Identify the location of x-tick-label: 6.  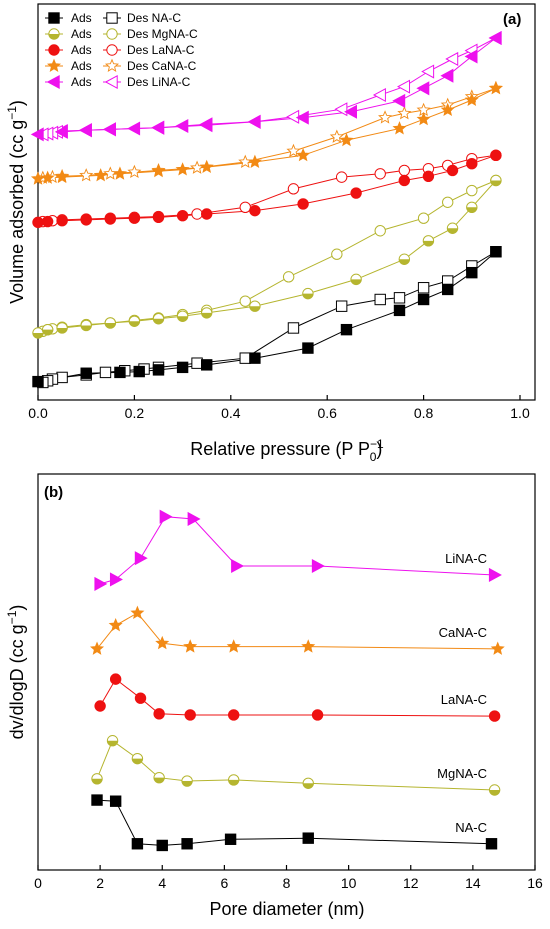
(224, 883).